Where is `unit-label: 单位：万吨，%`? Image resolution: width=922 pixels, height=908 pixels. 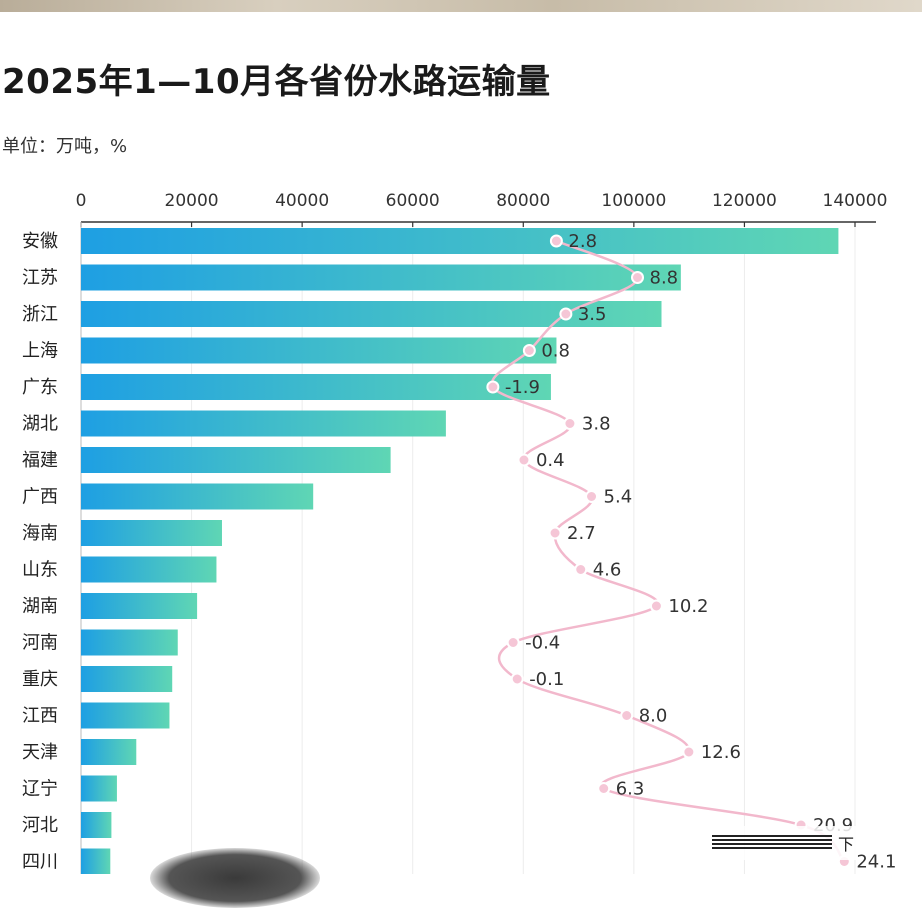
unit-label: 单位：万吨，% is located at coordinates (65, 146).